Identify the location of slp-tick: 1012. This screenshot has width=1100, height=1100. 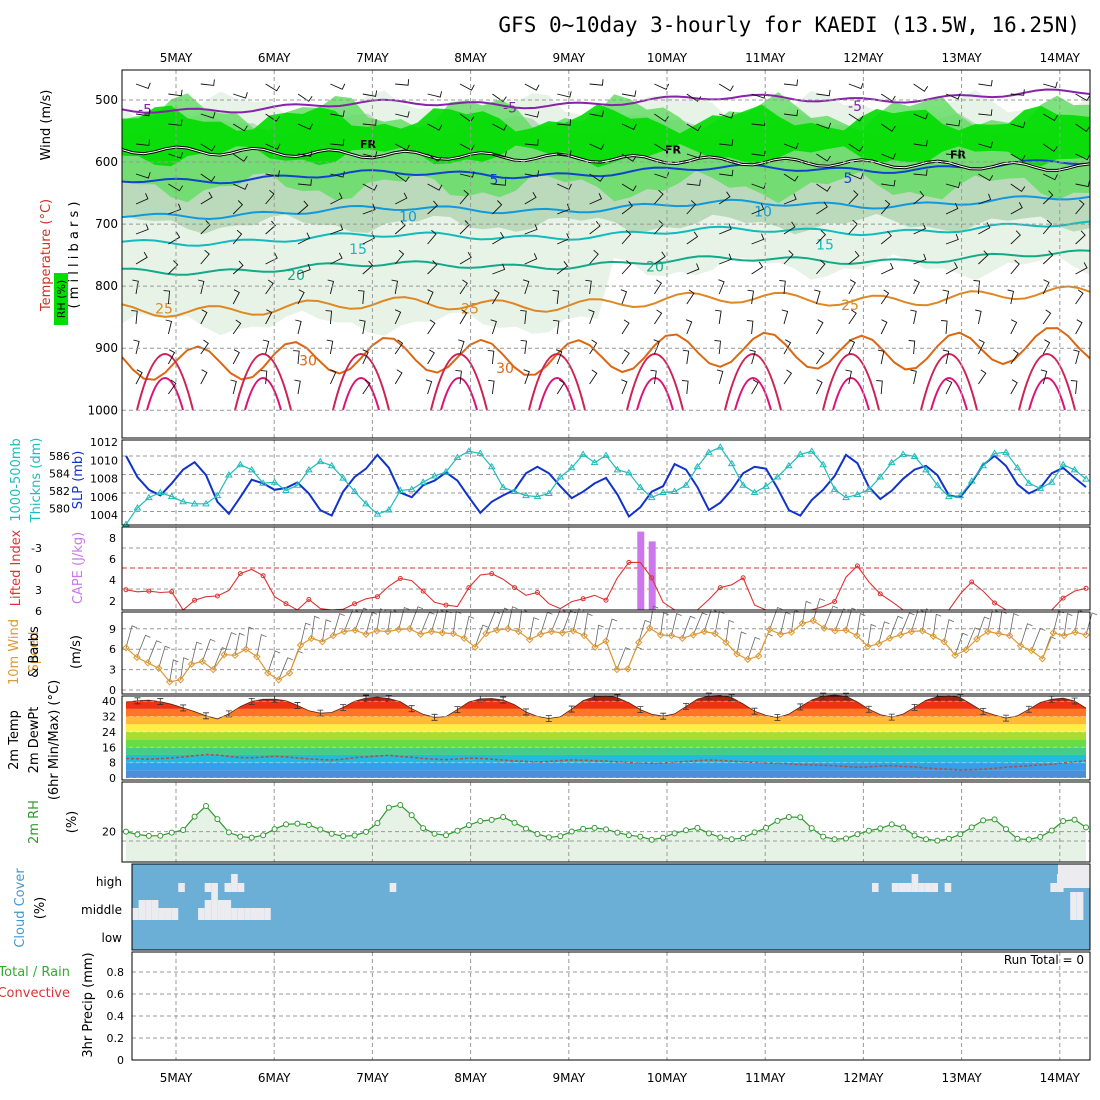
(104, 442).